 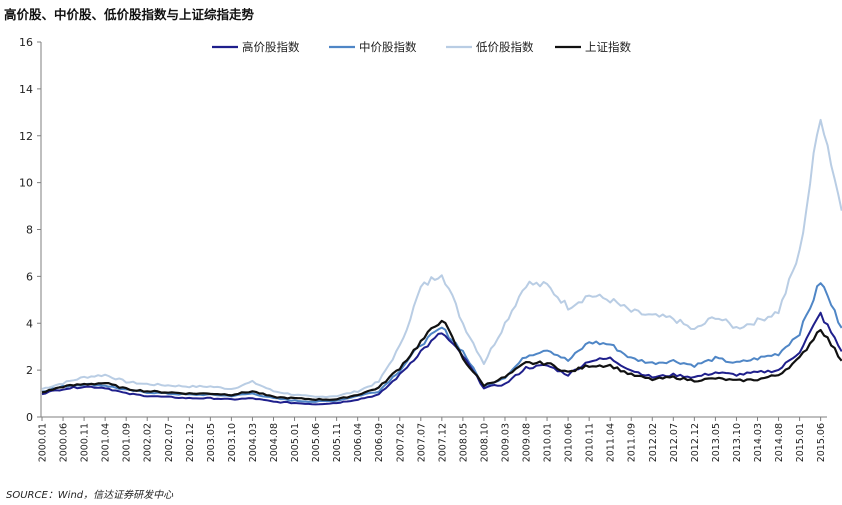 What do you see at coordinates (232, 442) in the screenshot?
I see `x-tick-label: 2003.10` at bounding box center [232, 442].